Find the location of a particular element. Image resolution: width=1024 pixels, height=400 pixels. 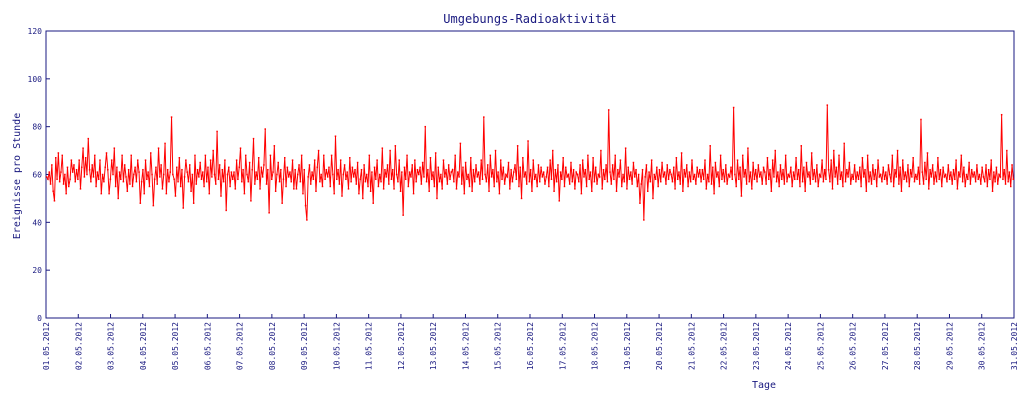

x-tick-label: 27.05.2012 is located at coordinates (885, 346).